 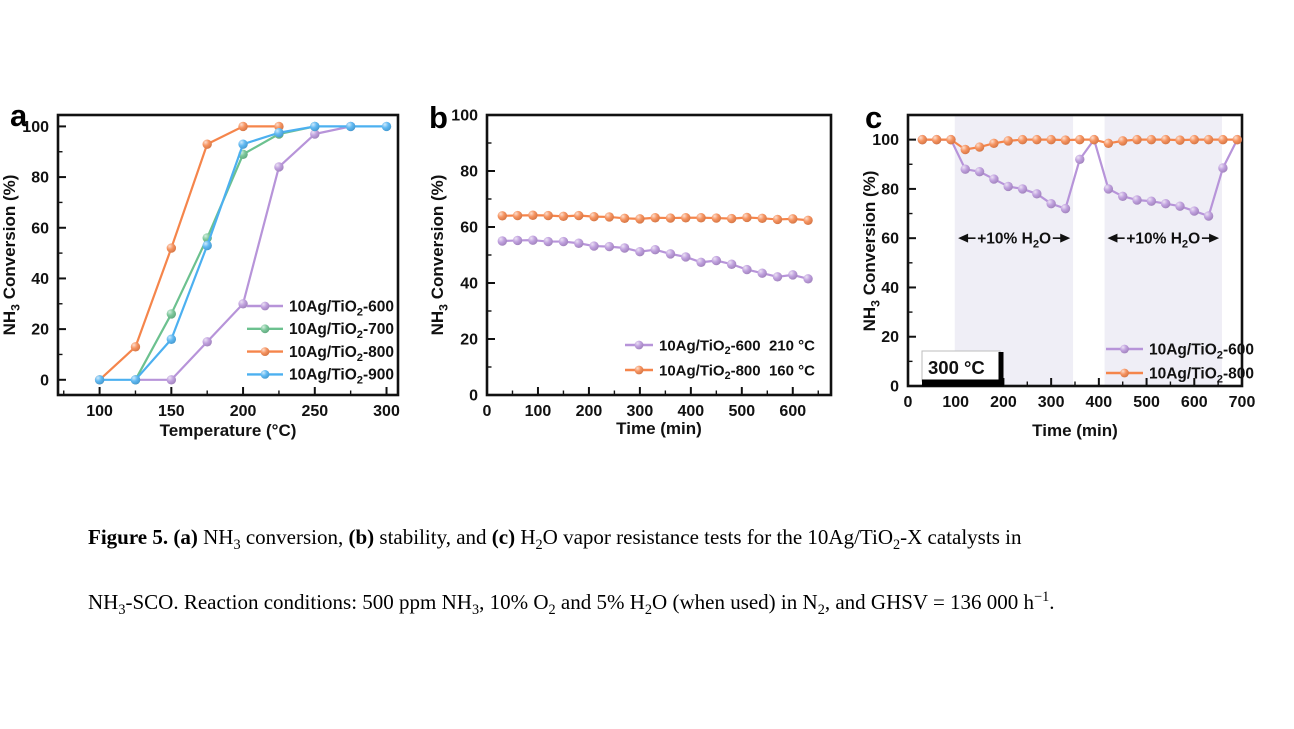 What do you see at coordinates (1075, 250) in the screenshot?
I see `plot-area-box` at bounding box center [1075, 250].